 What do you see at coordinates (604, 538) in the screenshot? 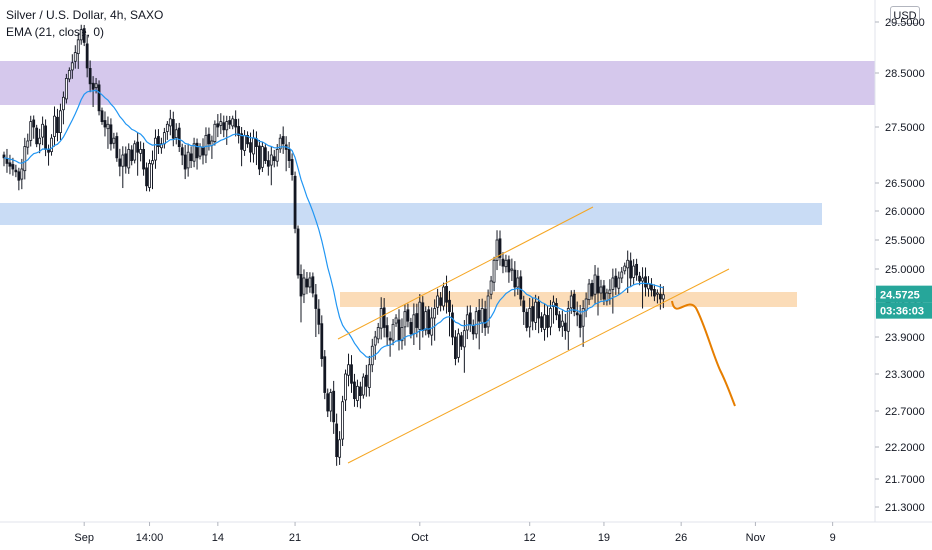
I see `time-tick-label: 19` at bounding box center [604, 538].